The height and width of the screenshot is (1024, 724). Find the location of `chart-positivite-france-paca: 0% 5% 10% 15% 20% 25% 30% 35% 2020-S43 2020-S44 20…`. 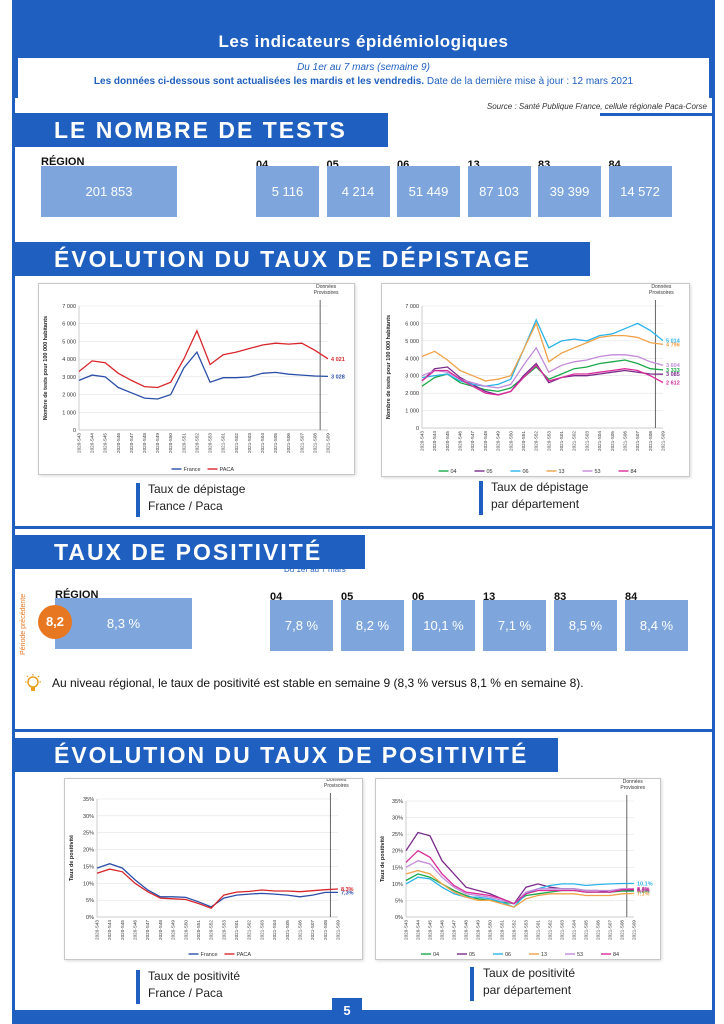

chart-positivite-france-paca: 0% 5% 10% 15% 20% 25% 30% 35% 2020-S43 2020-S44 20… is located at coordinates (213, 868).